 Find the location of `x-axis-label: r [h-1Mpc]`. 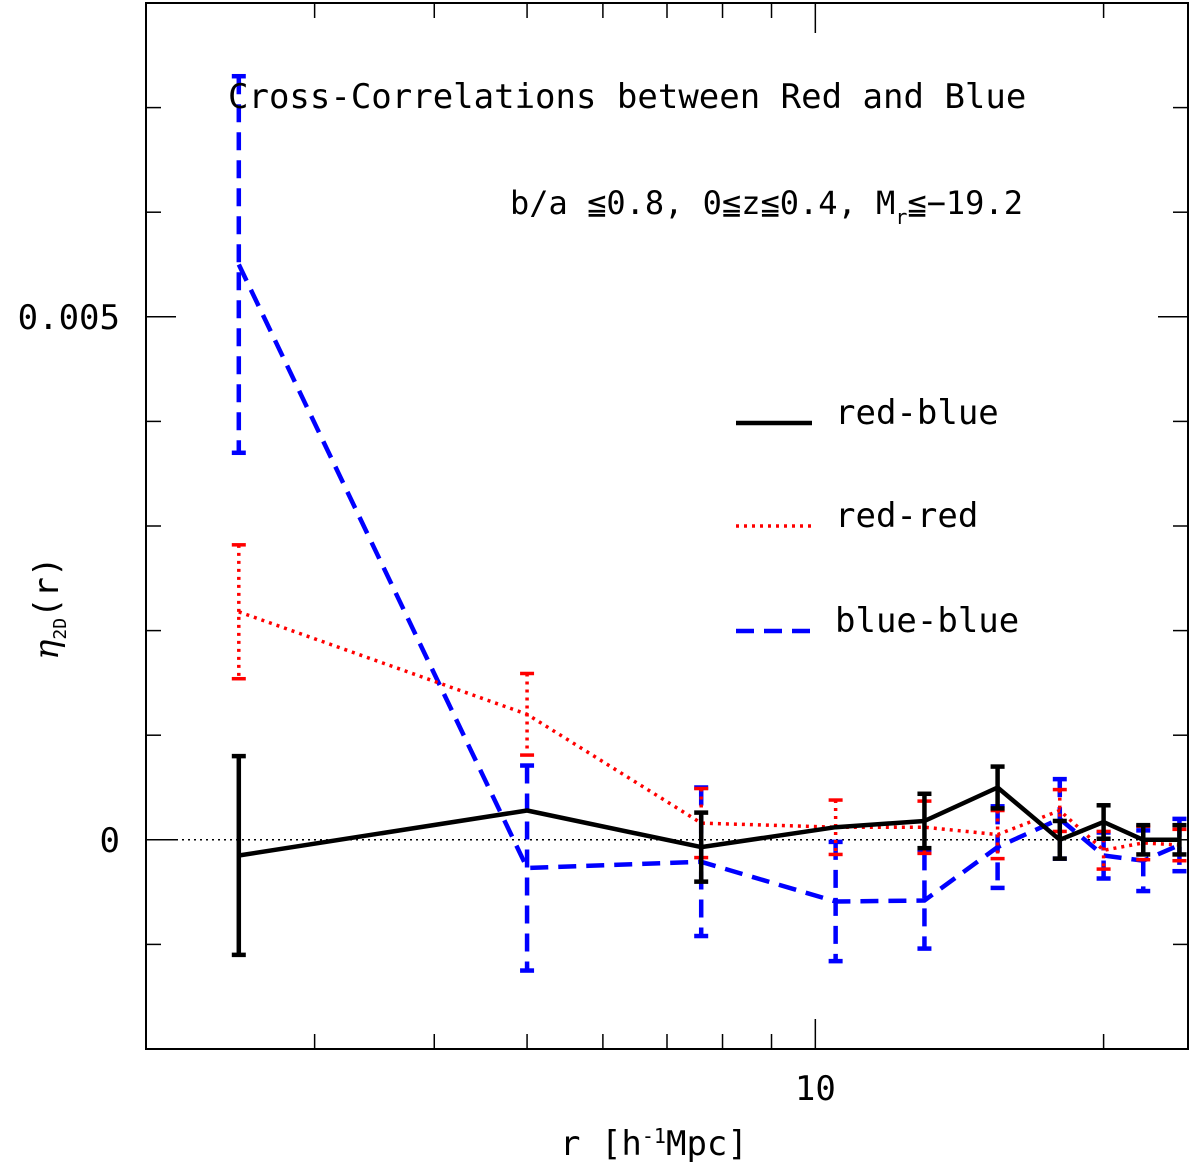

x-axis-label: r [h-1Mpc] is located at coordinates (654, 1144).